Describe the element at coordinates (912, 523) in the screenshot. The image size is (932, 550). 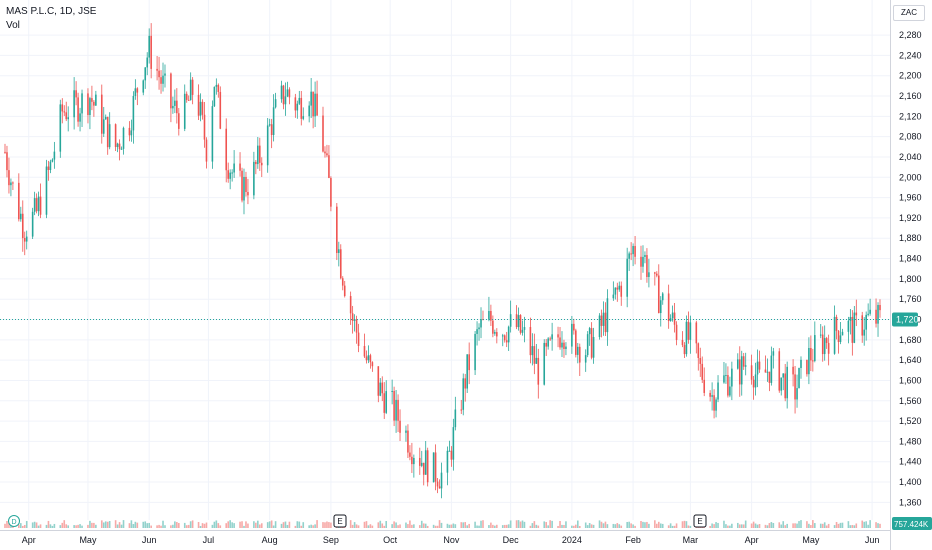
I see `volume-tag` at that location.